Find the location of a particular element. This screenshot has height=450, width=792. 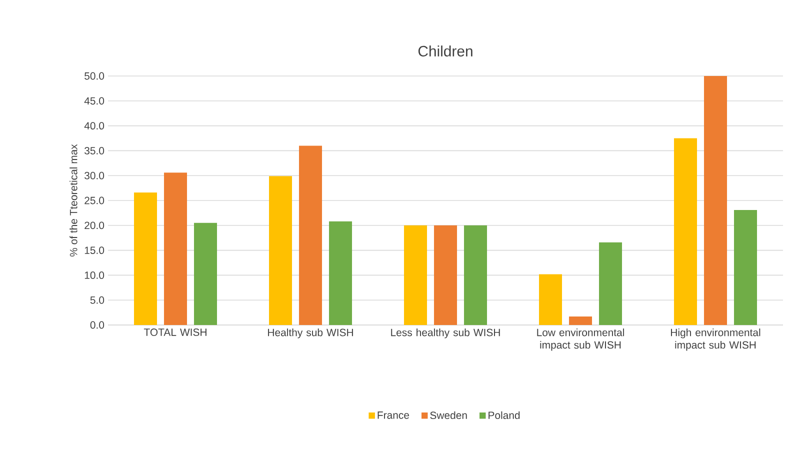

legend-label: Sweden is located at coordinates (448, 415).